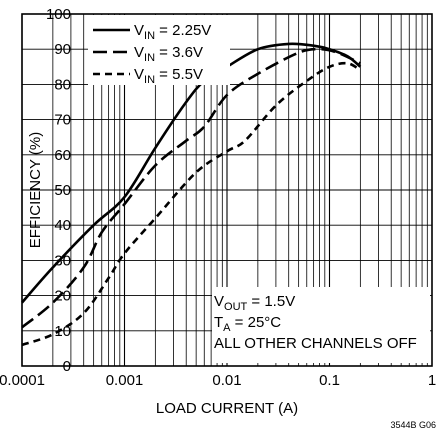  Describe the element at coordinates (35, 190) in the screenshot. I see `y-axis-label: EFFICIENCY (%)` at that location.